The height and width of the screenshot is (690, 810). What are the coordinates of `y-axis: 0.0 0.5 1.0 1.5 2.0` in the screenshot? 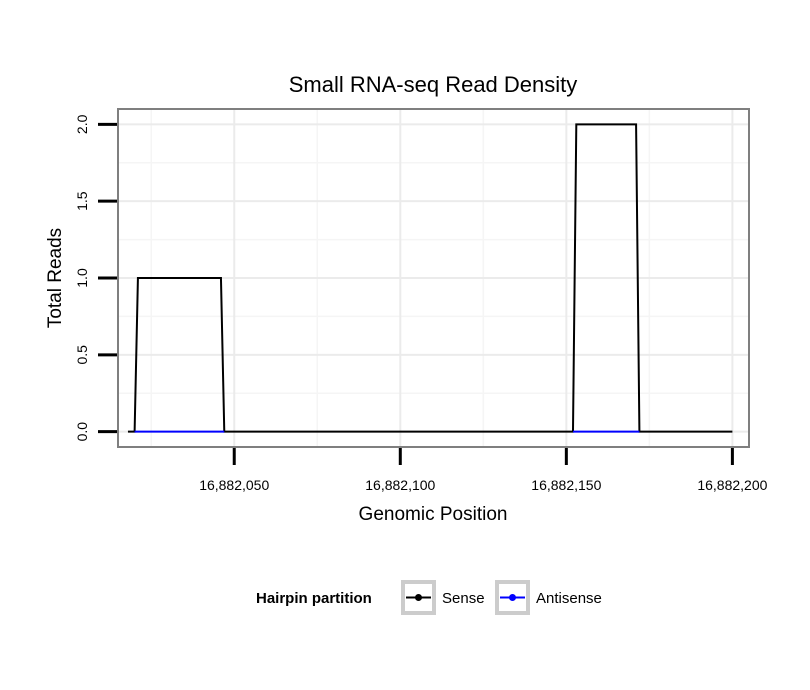 It's located at (95, 277).